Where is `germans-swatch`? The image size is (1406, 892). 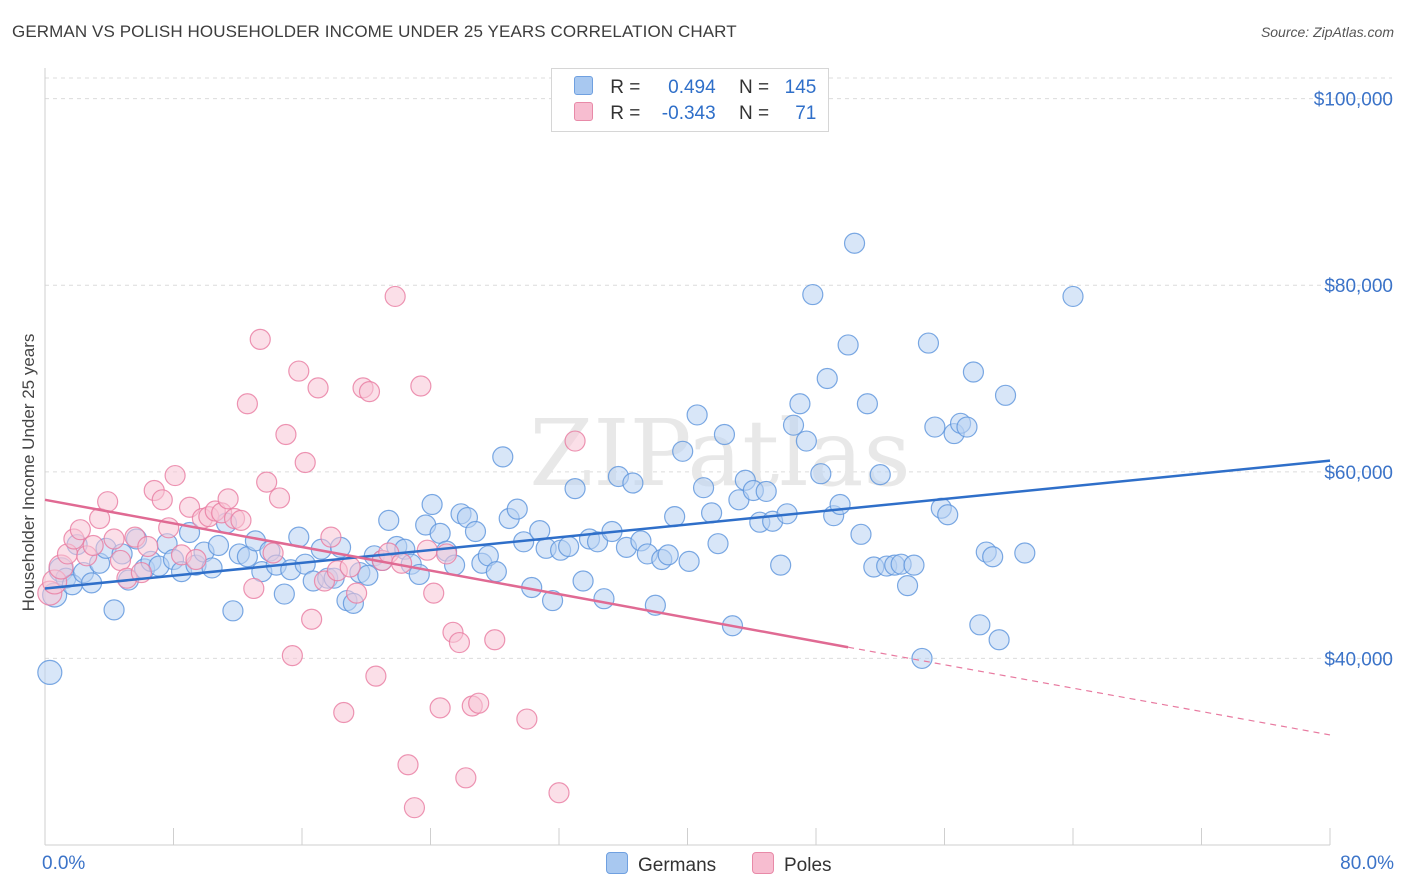
germans-swatch is located at coordinates (583, 85).